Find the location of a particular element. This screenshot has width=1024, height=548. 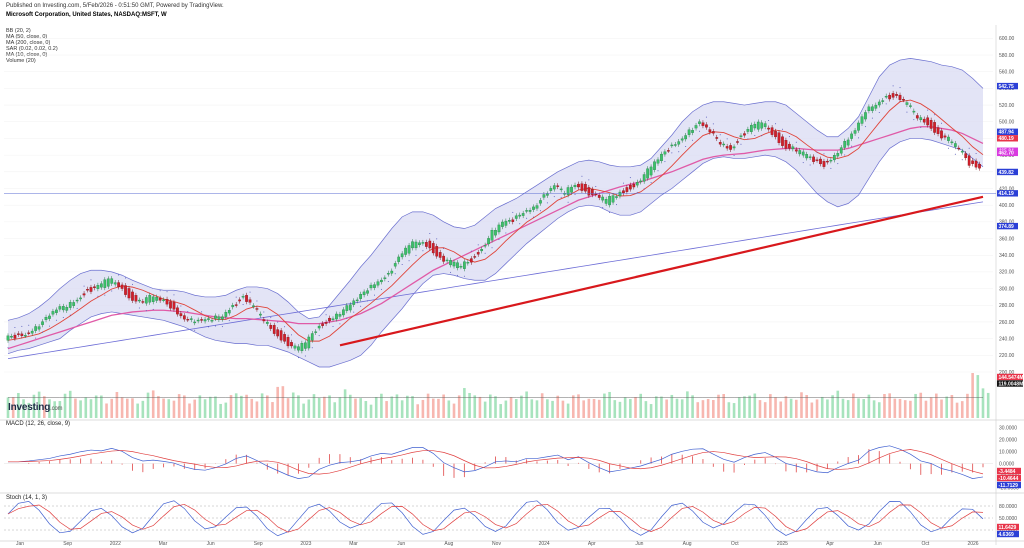

time-axis-tick: Mar is located at coordinates (163, 544).